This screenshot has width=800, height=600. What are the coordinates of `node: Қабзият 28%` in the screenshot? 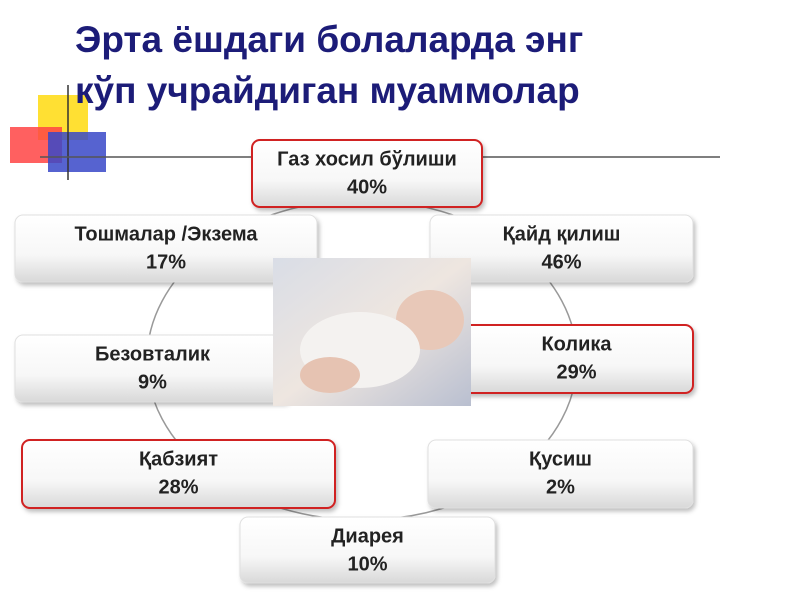 It's located at (178, 474).